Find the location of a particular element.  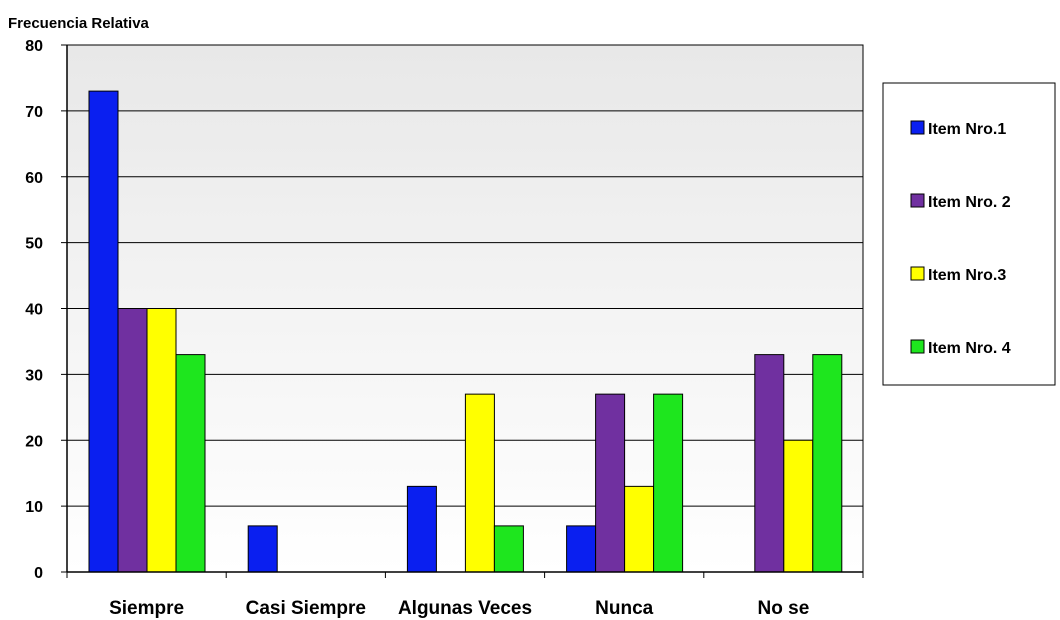

legend-label: Item Nro. 4 is located at coordinates (969, 348).